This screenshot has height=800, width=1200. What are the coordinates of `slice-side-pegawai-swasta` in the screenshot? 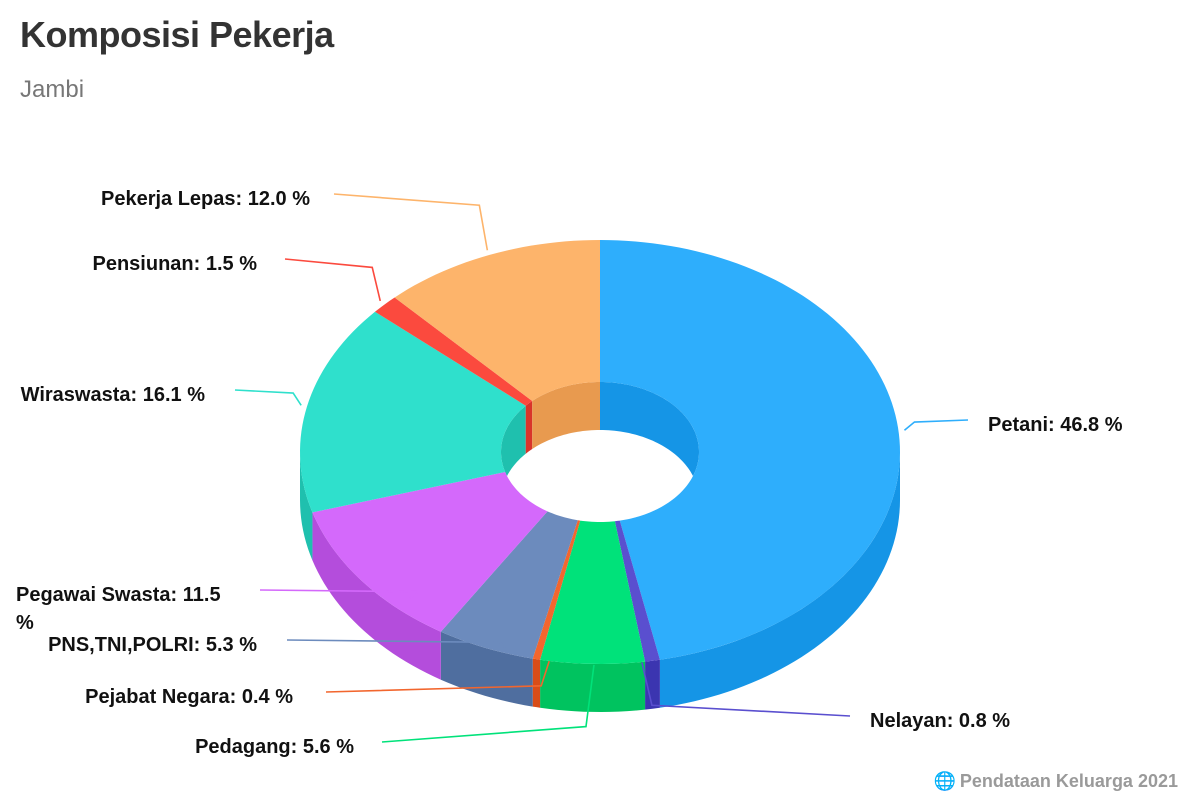 It's located at (376, 596).